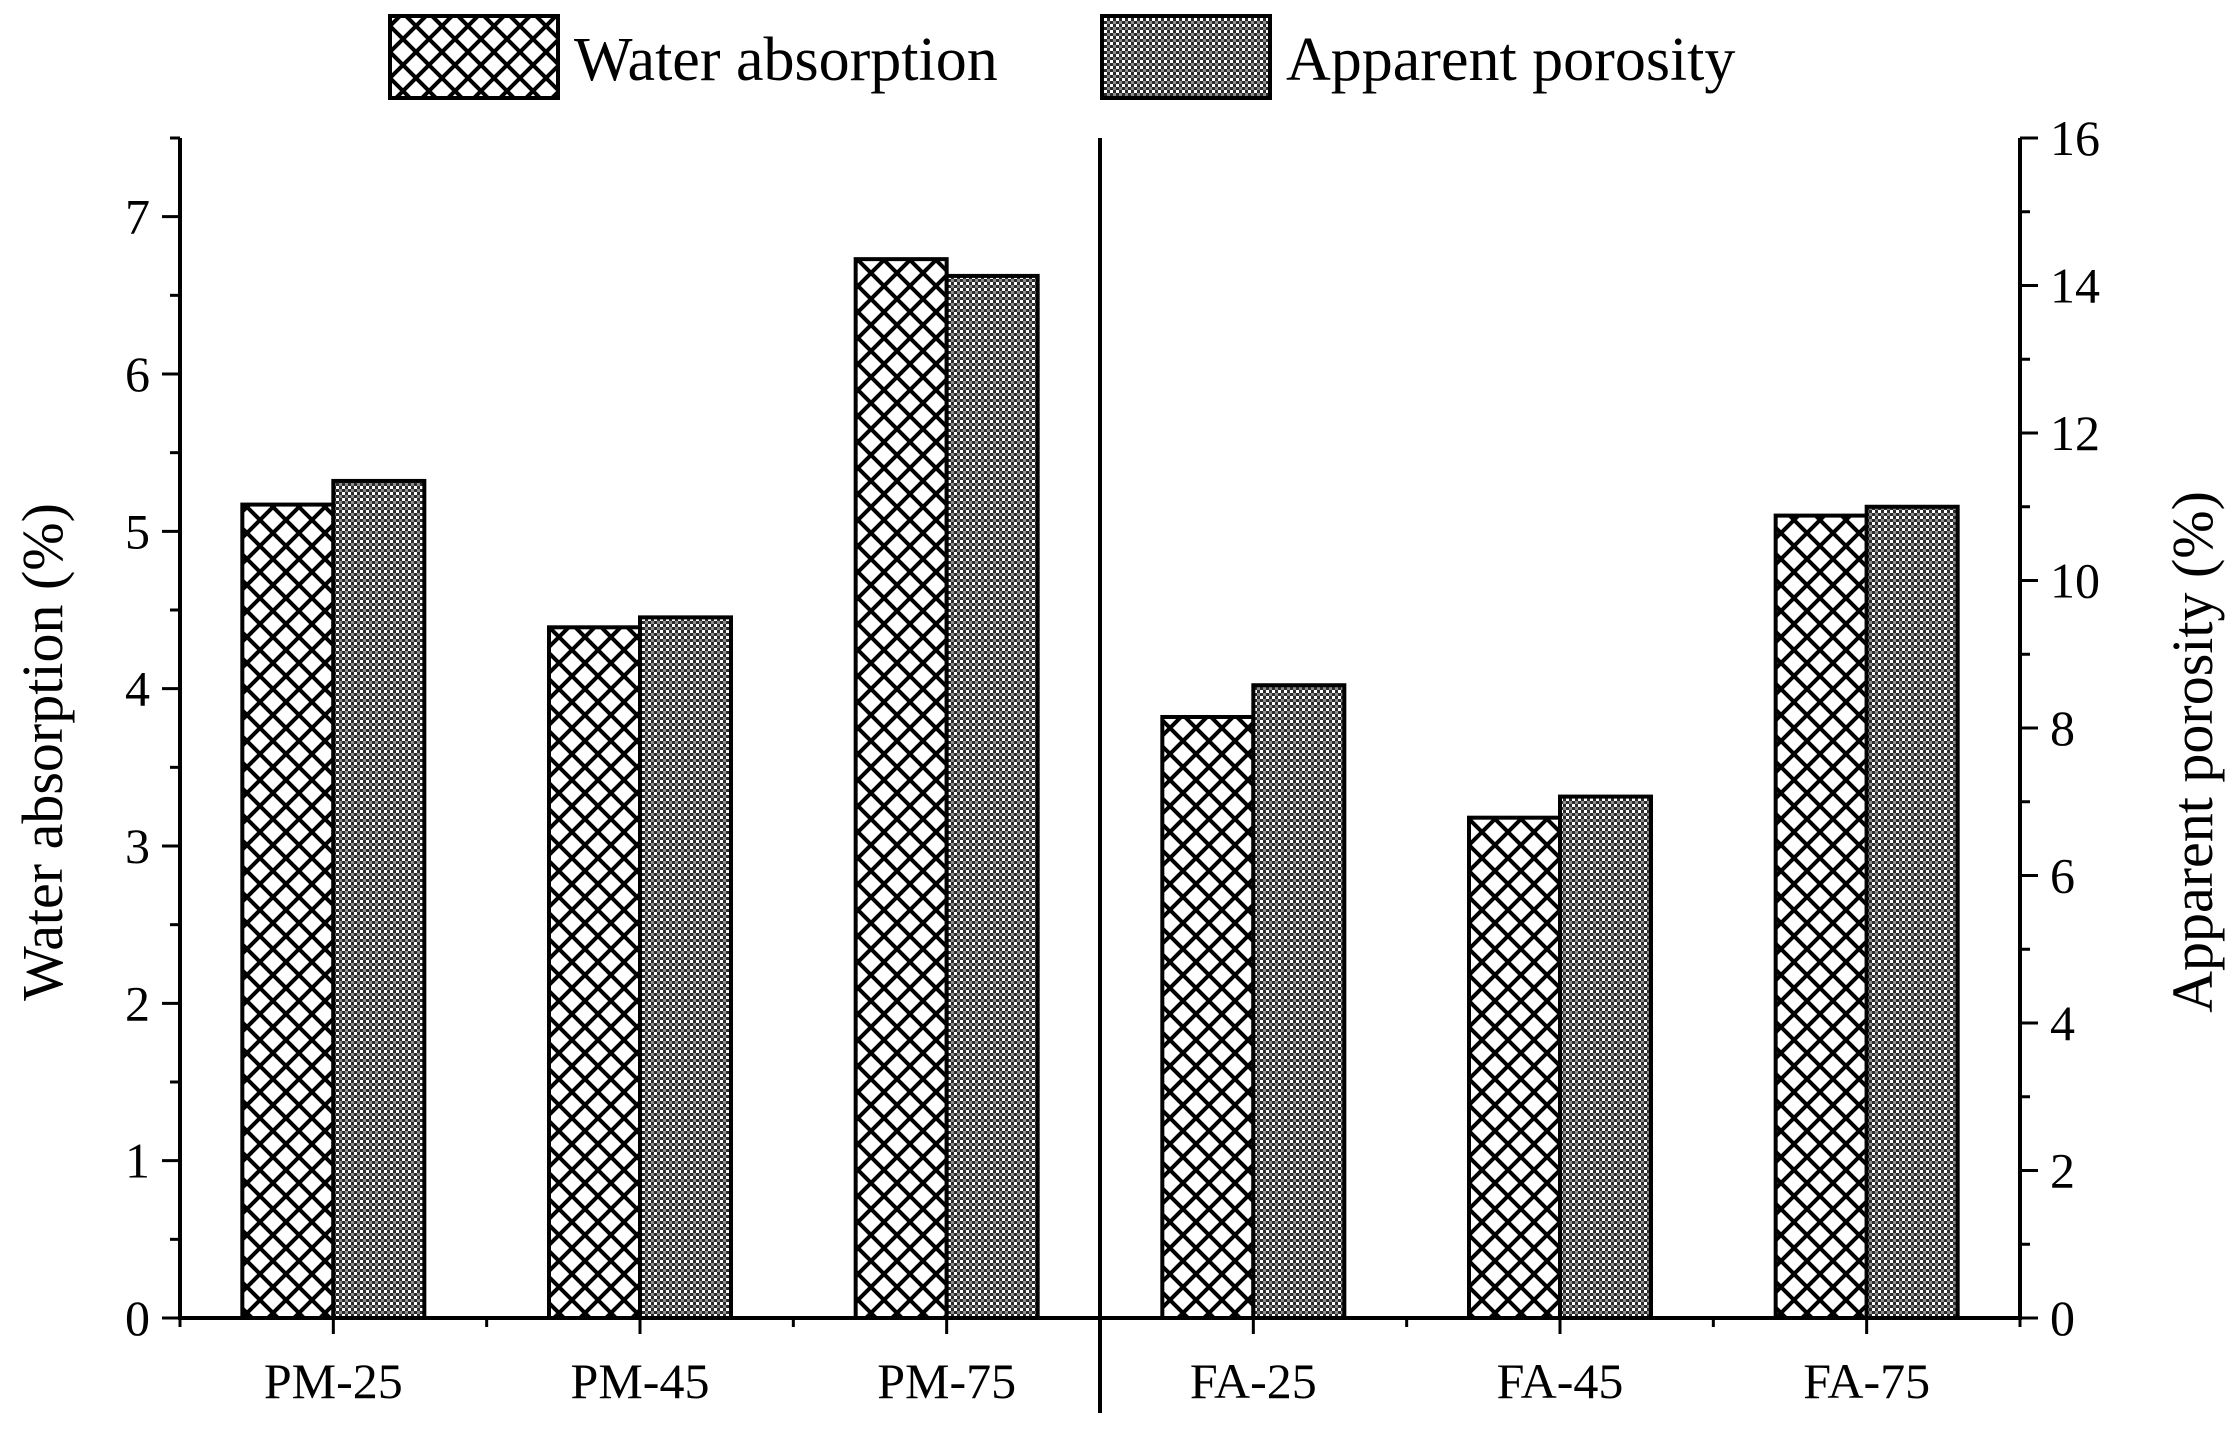  What do you see at coordinates (1061, 57) in the screenshot?
I see `legend: Water absorption Apparent porosity` at bounding box center [1061, 57].